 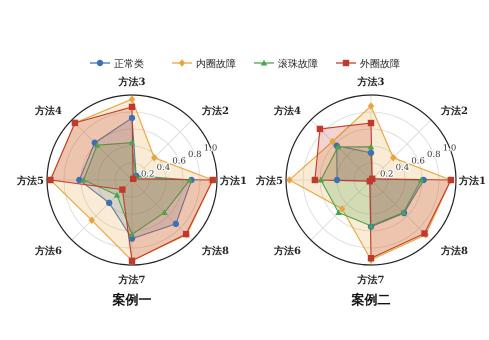 What do you see at coordinates (298, 64) in the screenshot?
I see `legend-label: 滚珠故障` at bounding box center [298, 64].